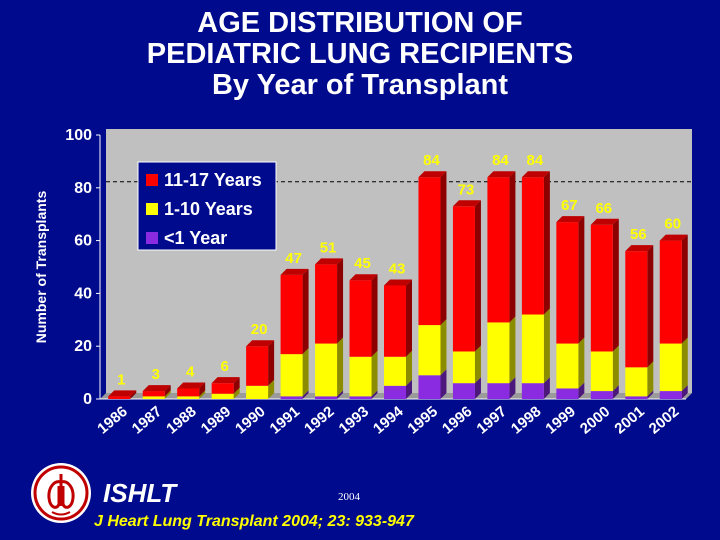  Describe the element at coordinates (78, 135) in the screenshot. I see `y-tick-label: 100` at that location.